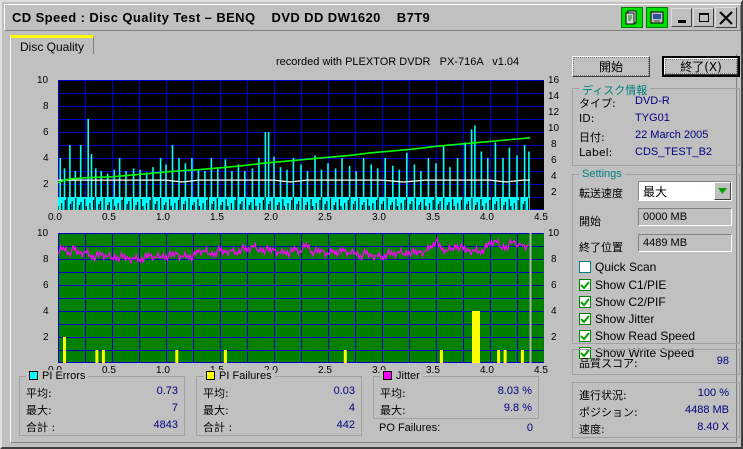  Describe the element at coordinates (325, 370) in the screenshot. I see `bot-xtick-5: 2.5` at that location.